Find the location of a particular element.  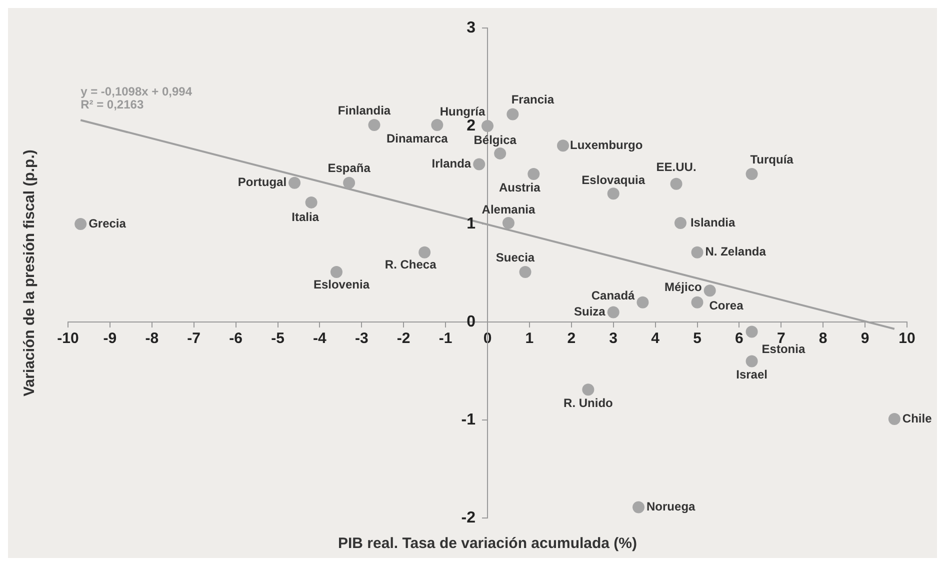

annotation: Italia is located at coordinates (306, 217).